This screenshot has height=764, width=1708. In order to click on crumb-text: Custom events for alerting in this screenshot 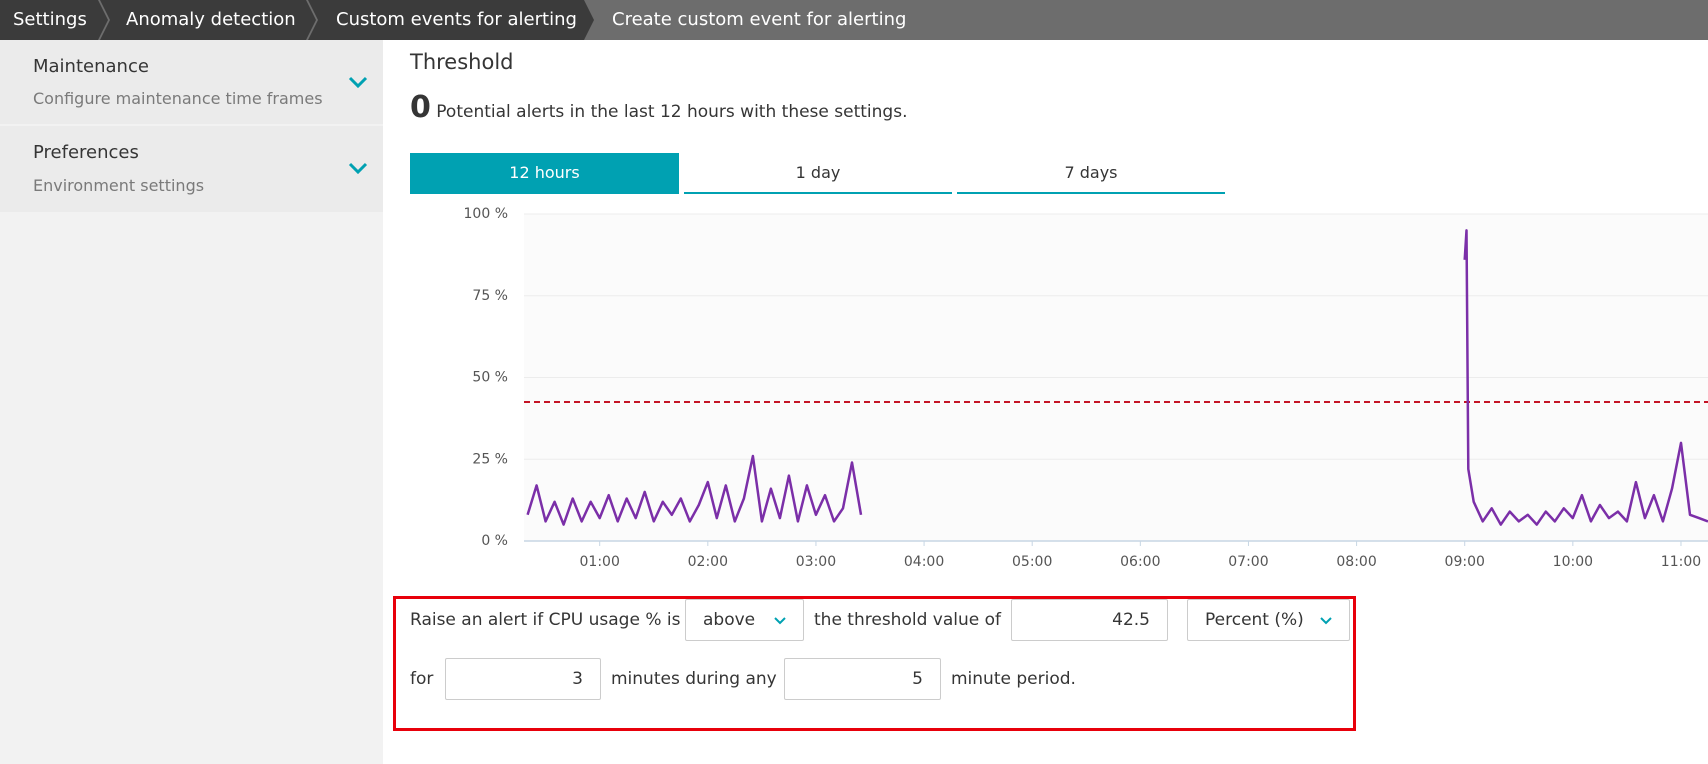, I will do `click(456, 19)`.